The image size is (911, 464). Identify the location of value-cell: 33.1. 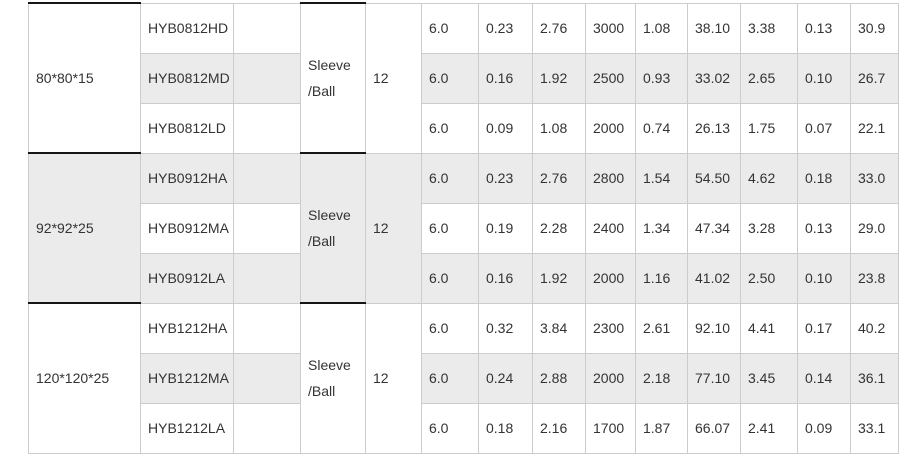
(874, 428).